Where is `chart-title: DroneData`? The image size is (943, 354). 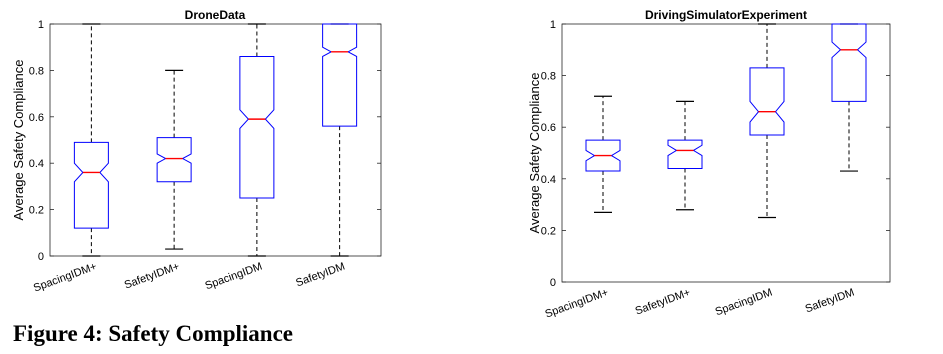 chart-title: DroneData is located at coordinates (215, 15).